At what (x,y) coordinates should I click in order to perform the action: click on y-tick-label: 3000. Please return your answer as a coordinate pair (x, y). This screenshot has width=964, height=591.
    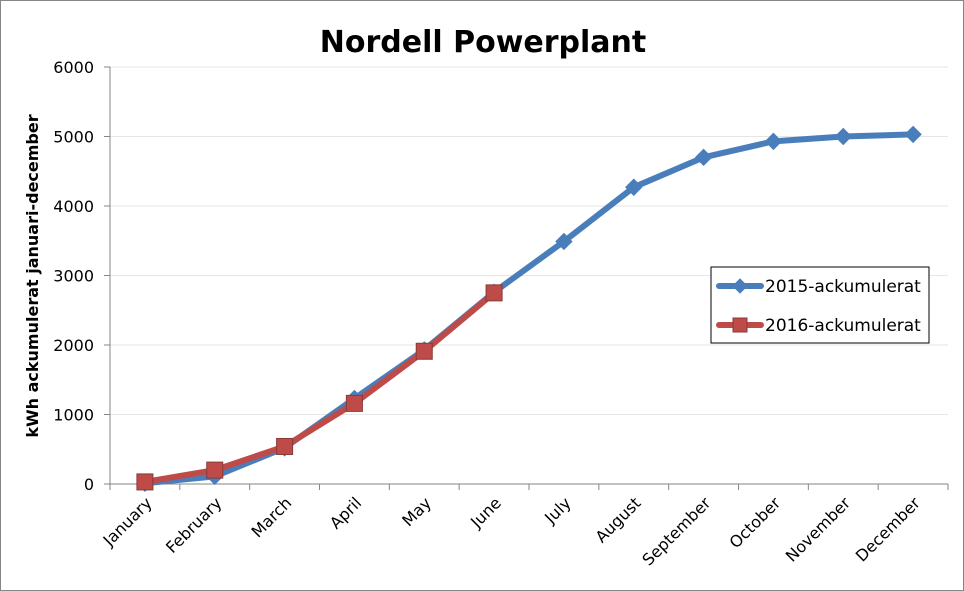
    Looking at the image, I should click on (73, 276).